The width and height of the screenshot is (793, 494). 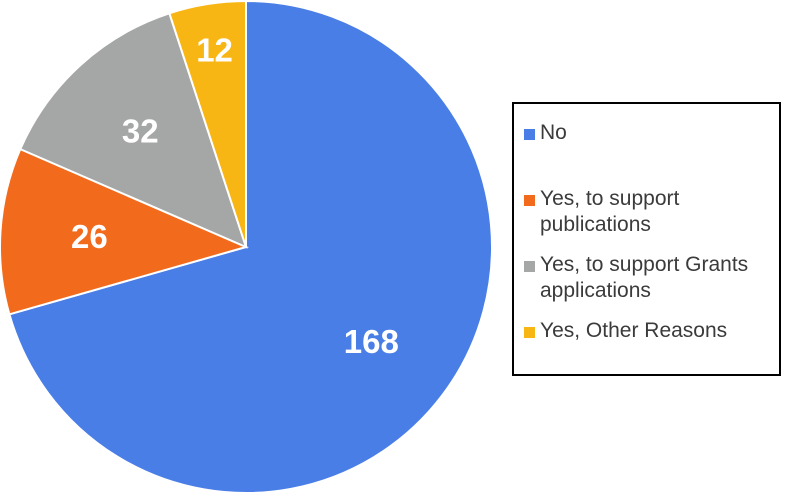 I want to click on pie-slice-other, so click(x=207, y=124).